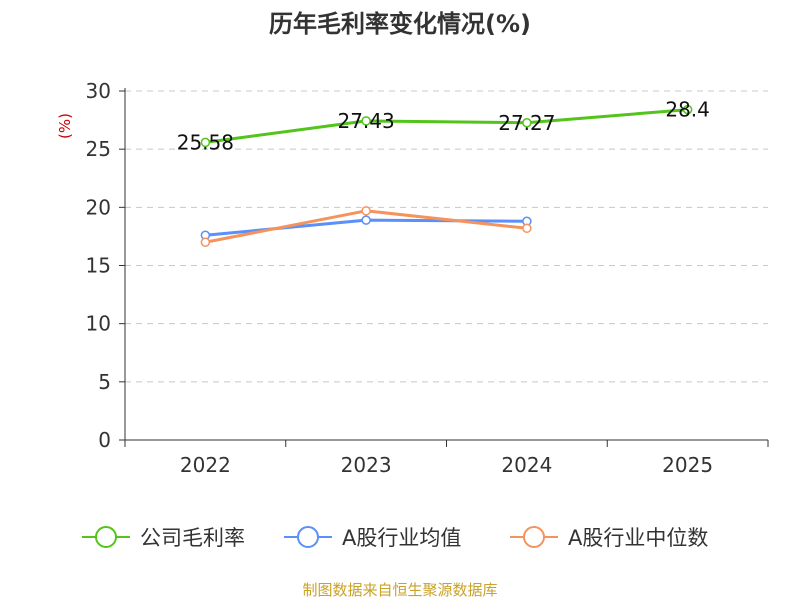 The width and height of the screenshot is (800, 600). What do you see at coordinates (399, 590) in the screenshot?
I see `source-footnote: 制图数据来自恒生聚源数据库` at bounding box center [399, 590].